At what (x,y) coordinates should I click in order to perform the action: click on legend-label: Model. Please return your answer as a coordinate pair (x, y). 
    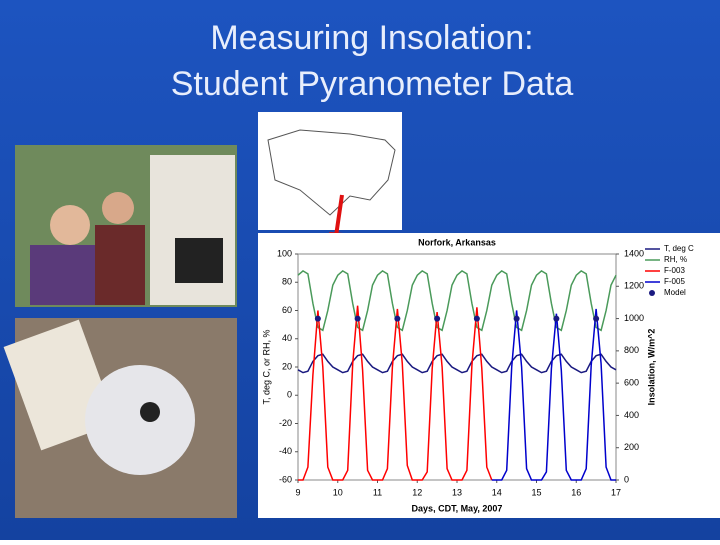
    Looking at the image, I should click on (675, 292).